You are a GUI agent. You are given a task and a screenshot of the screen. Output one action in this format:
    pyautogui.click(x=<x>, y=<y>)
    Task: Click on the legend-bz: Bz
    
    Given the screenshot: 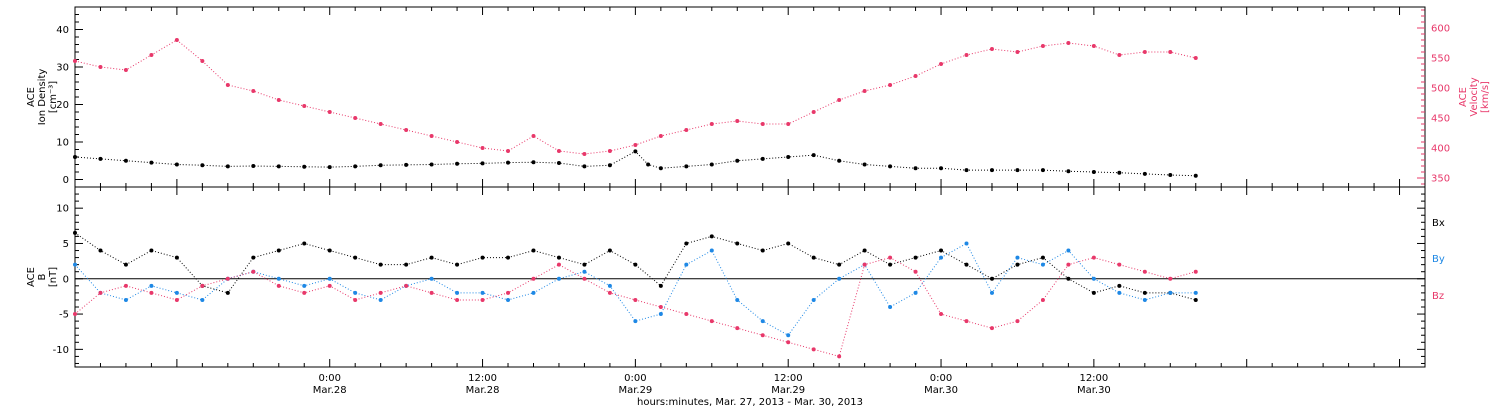 What is the action you would take?
    pyautogui.click(x=1438, y=296)
    